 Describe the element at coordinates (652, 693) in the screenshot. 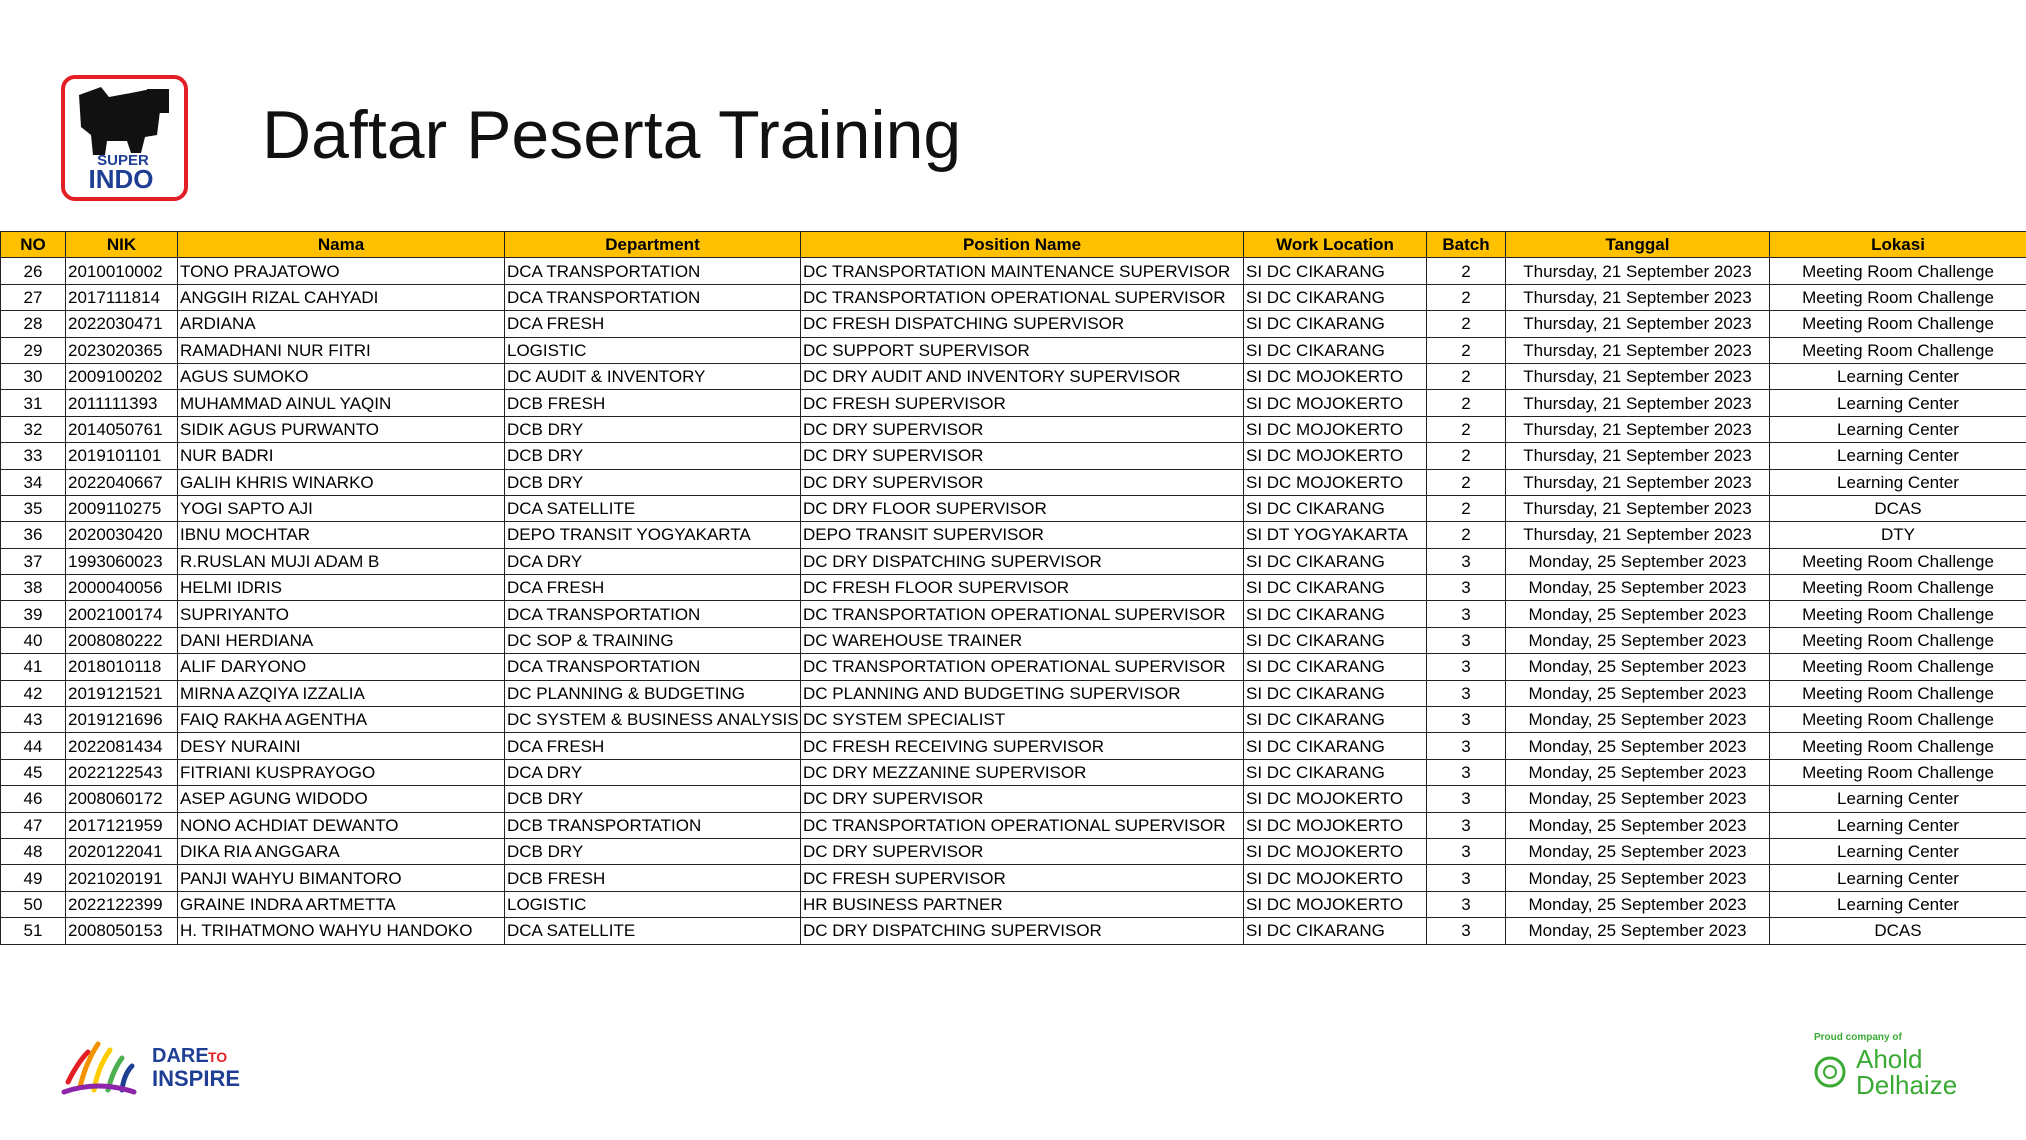

I see `table-cell: DC PLANNING & BUDGETING` at that location.